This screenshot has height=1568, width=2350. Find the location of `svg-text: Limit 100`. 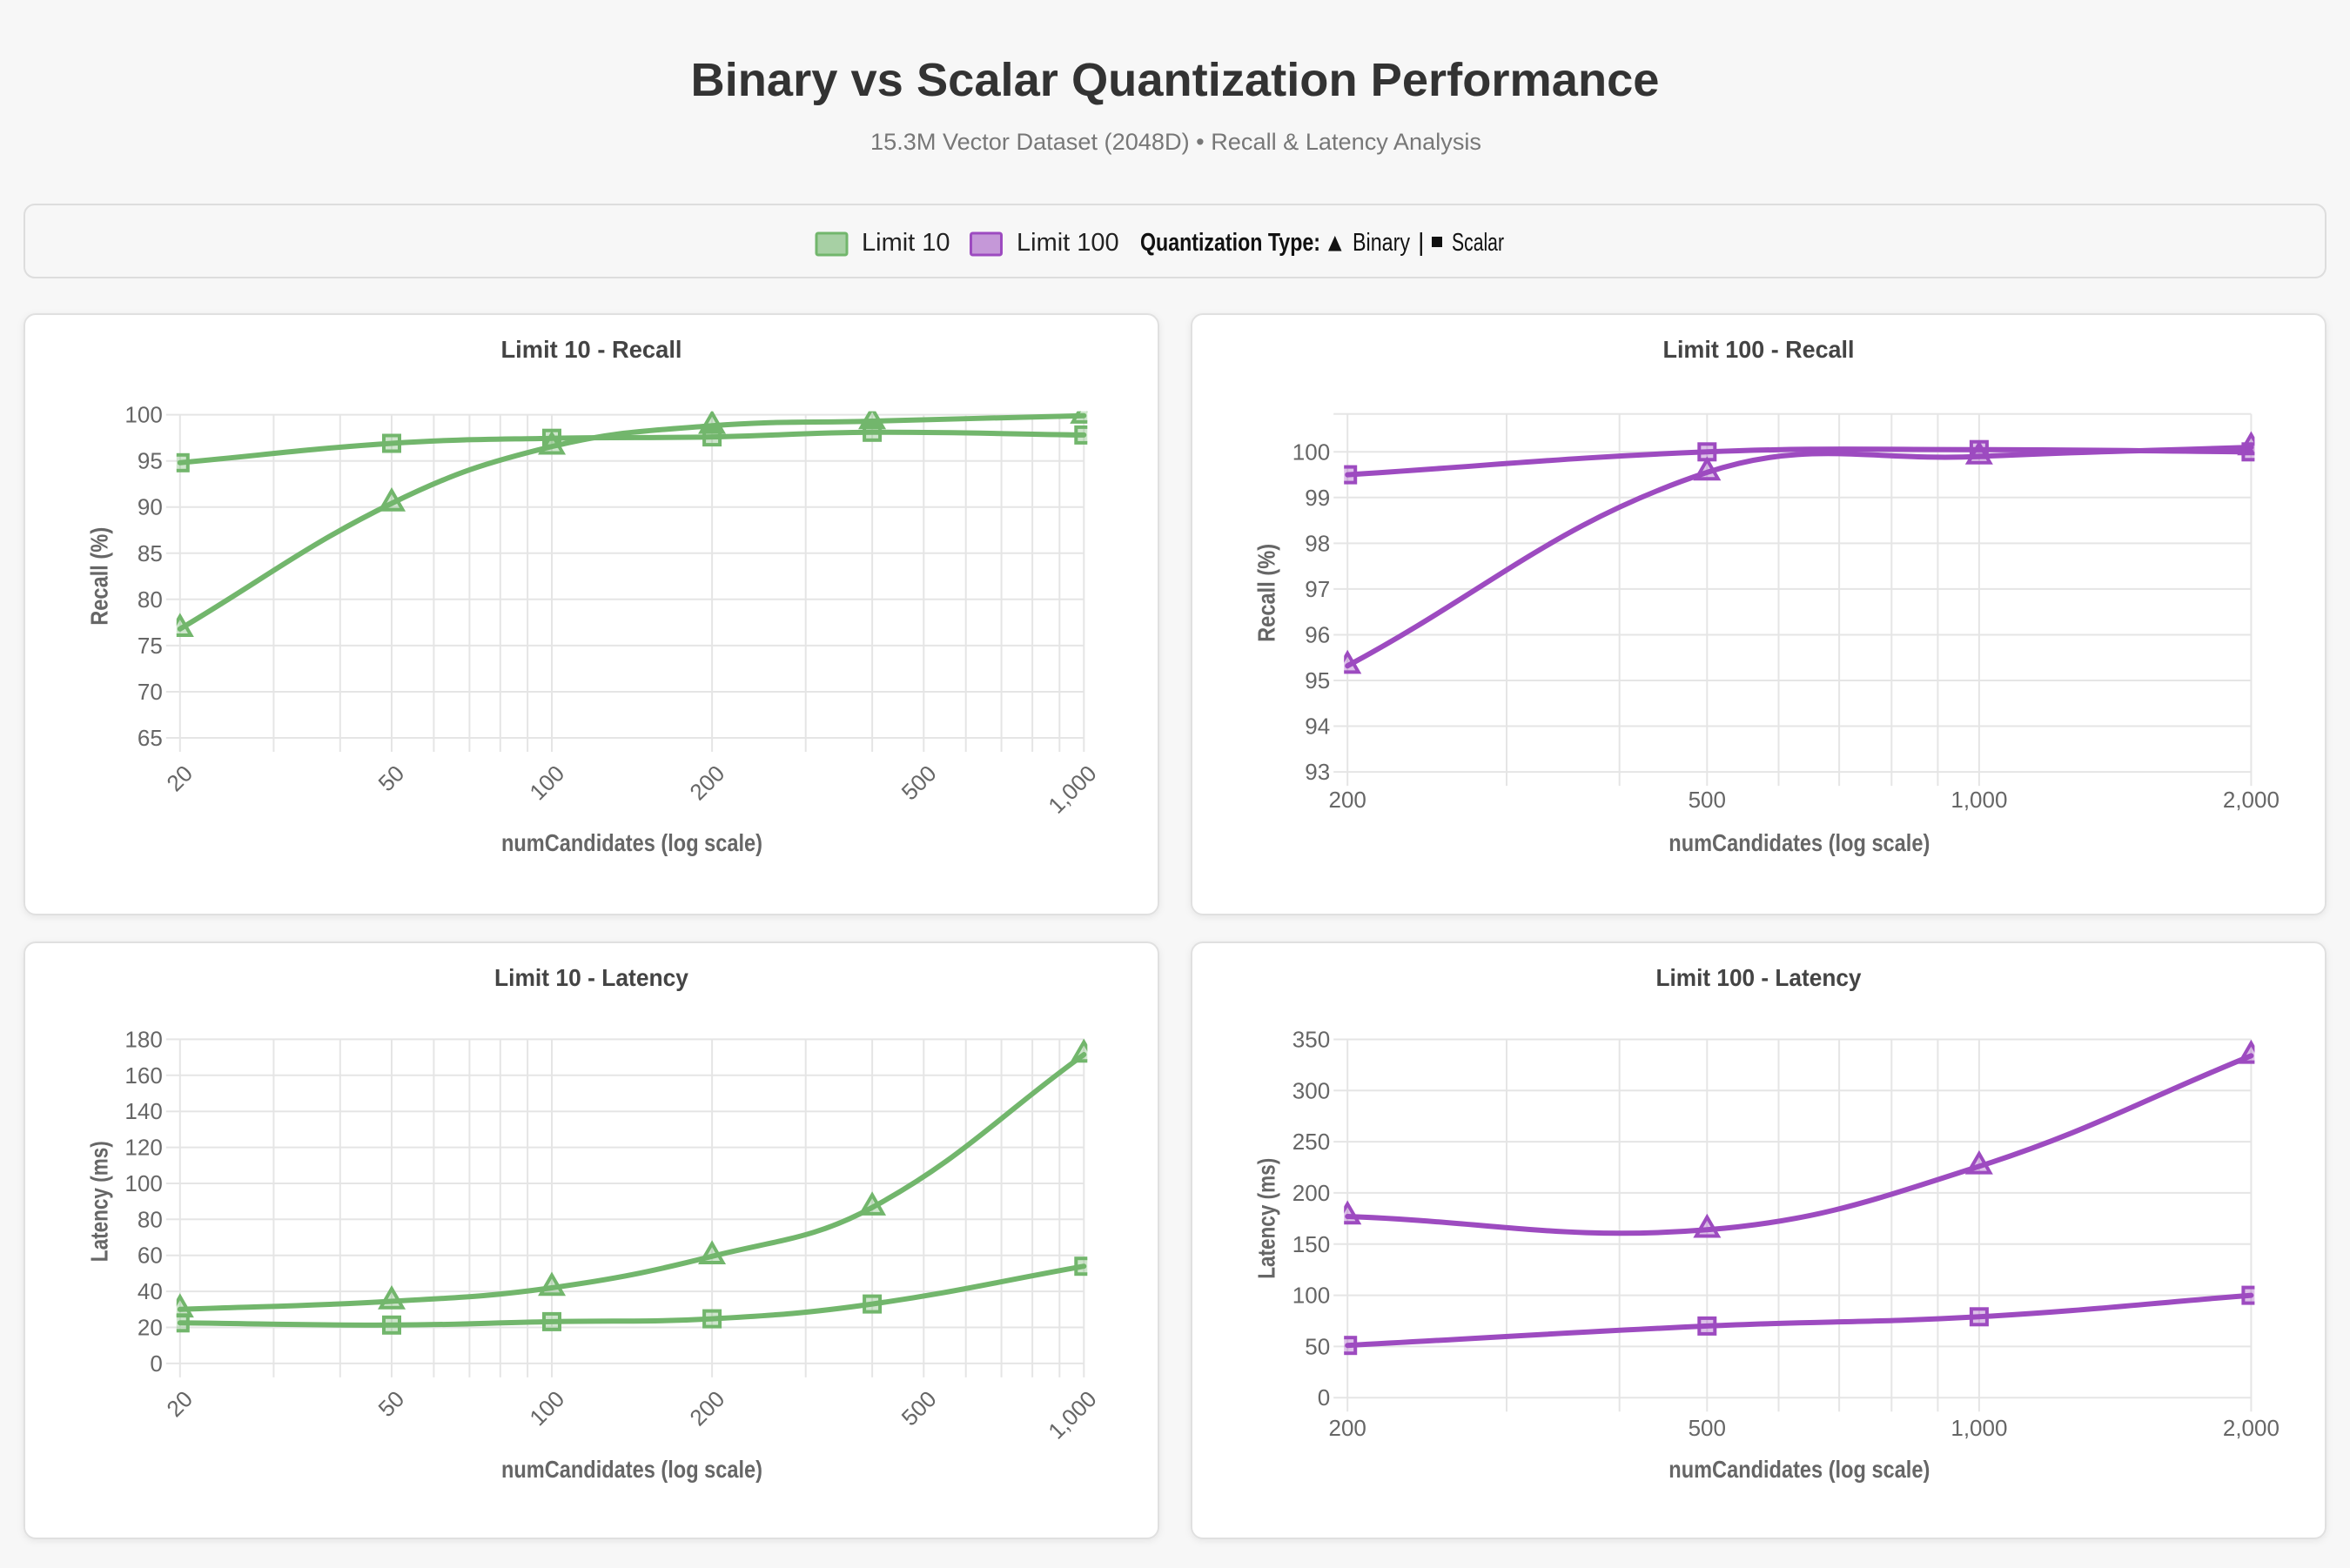

svg-text: Limit 100 is located at coordinates (1068, 243).